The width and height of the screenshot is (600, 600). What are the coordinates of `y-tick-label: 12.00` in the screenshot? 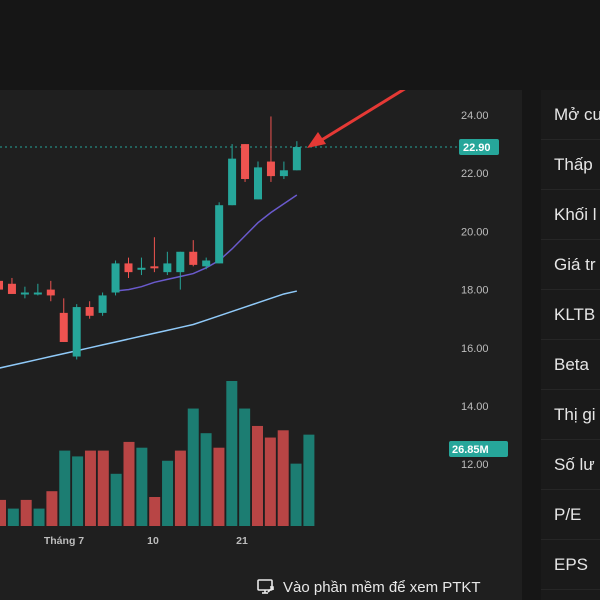 It's located at (475, 465).